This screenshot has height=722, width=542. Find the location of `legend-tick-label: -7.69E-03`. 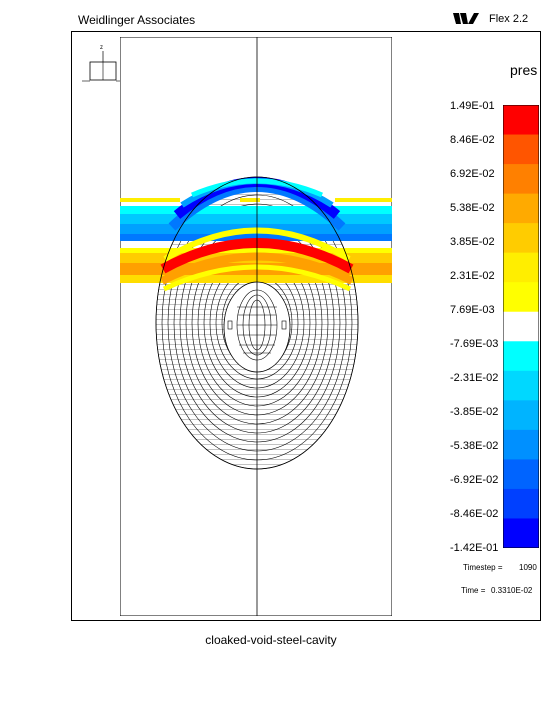

legend-tick-label: -7.69E-03 is located at coordinates (474, 344).